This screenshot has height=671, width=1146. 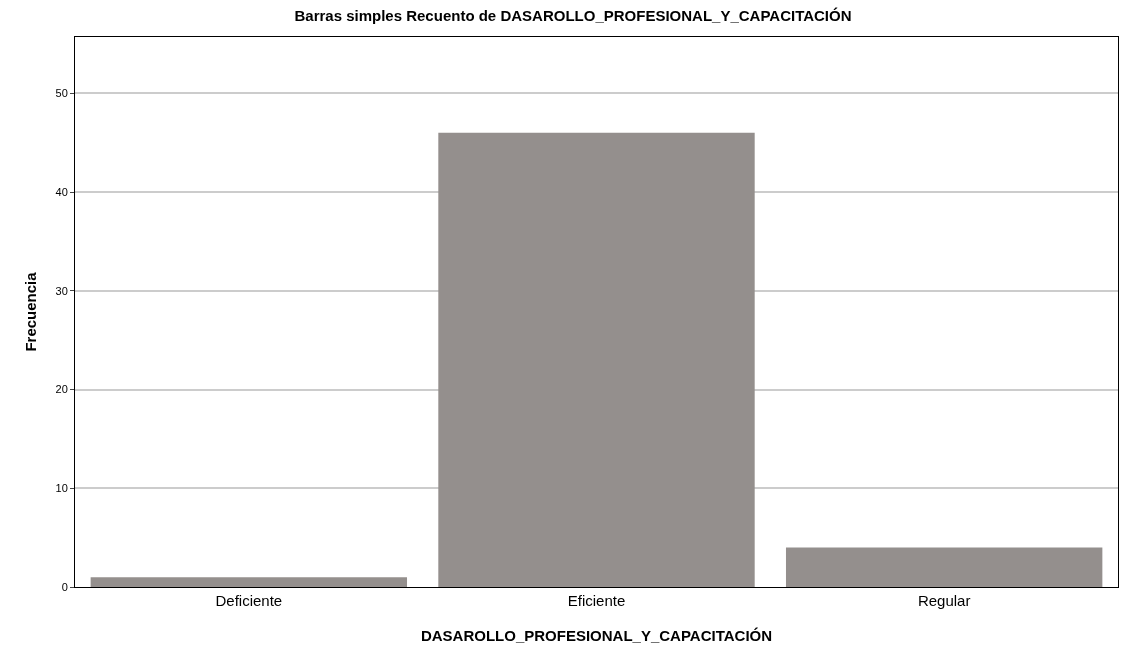 I want to click on chart-title: Barras simples Recuento de DASAROLLO_PROFESIONAL_Y_CAPACITACIÓN, so click(x=573, y=15).